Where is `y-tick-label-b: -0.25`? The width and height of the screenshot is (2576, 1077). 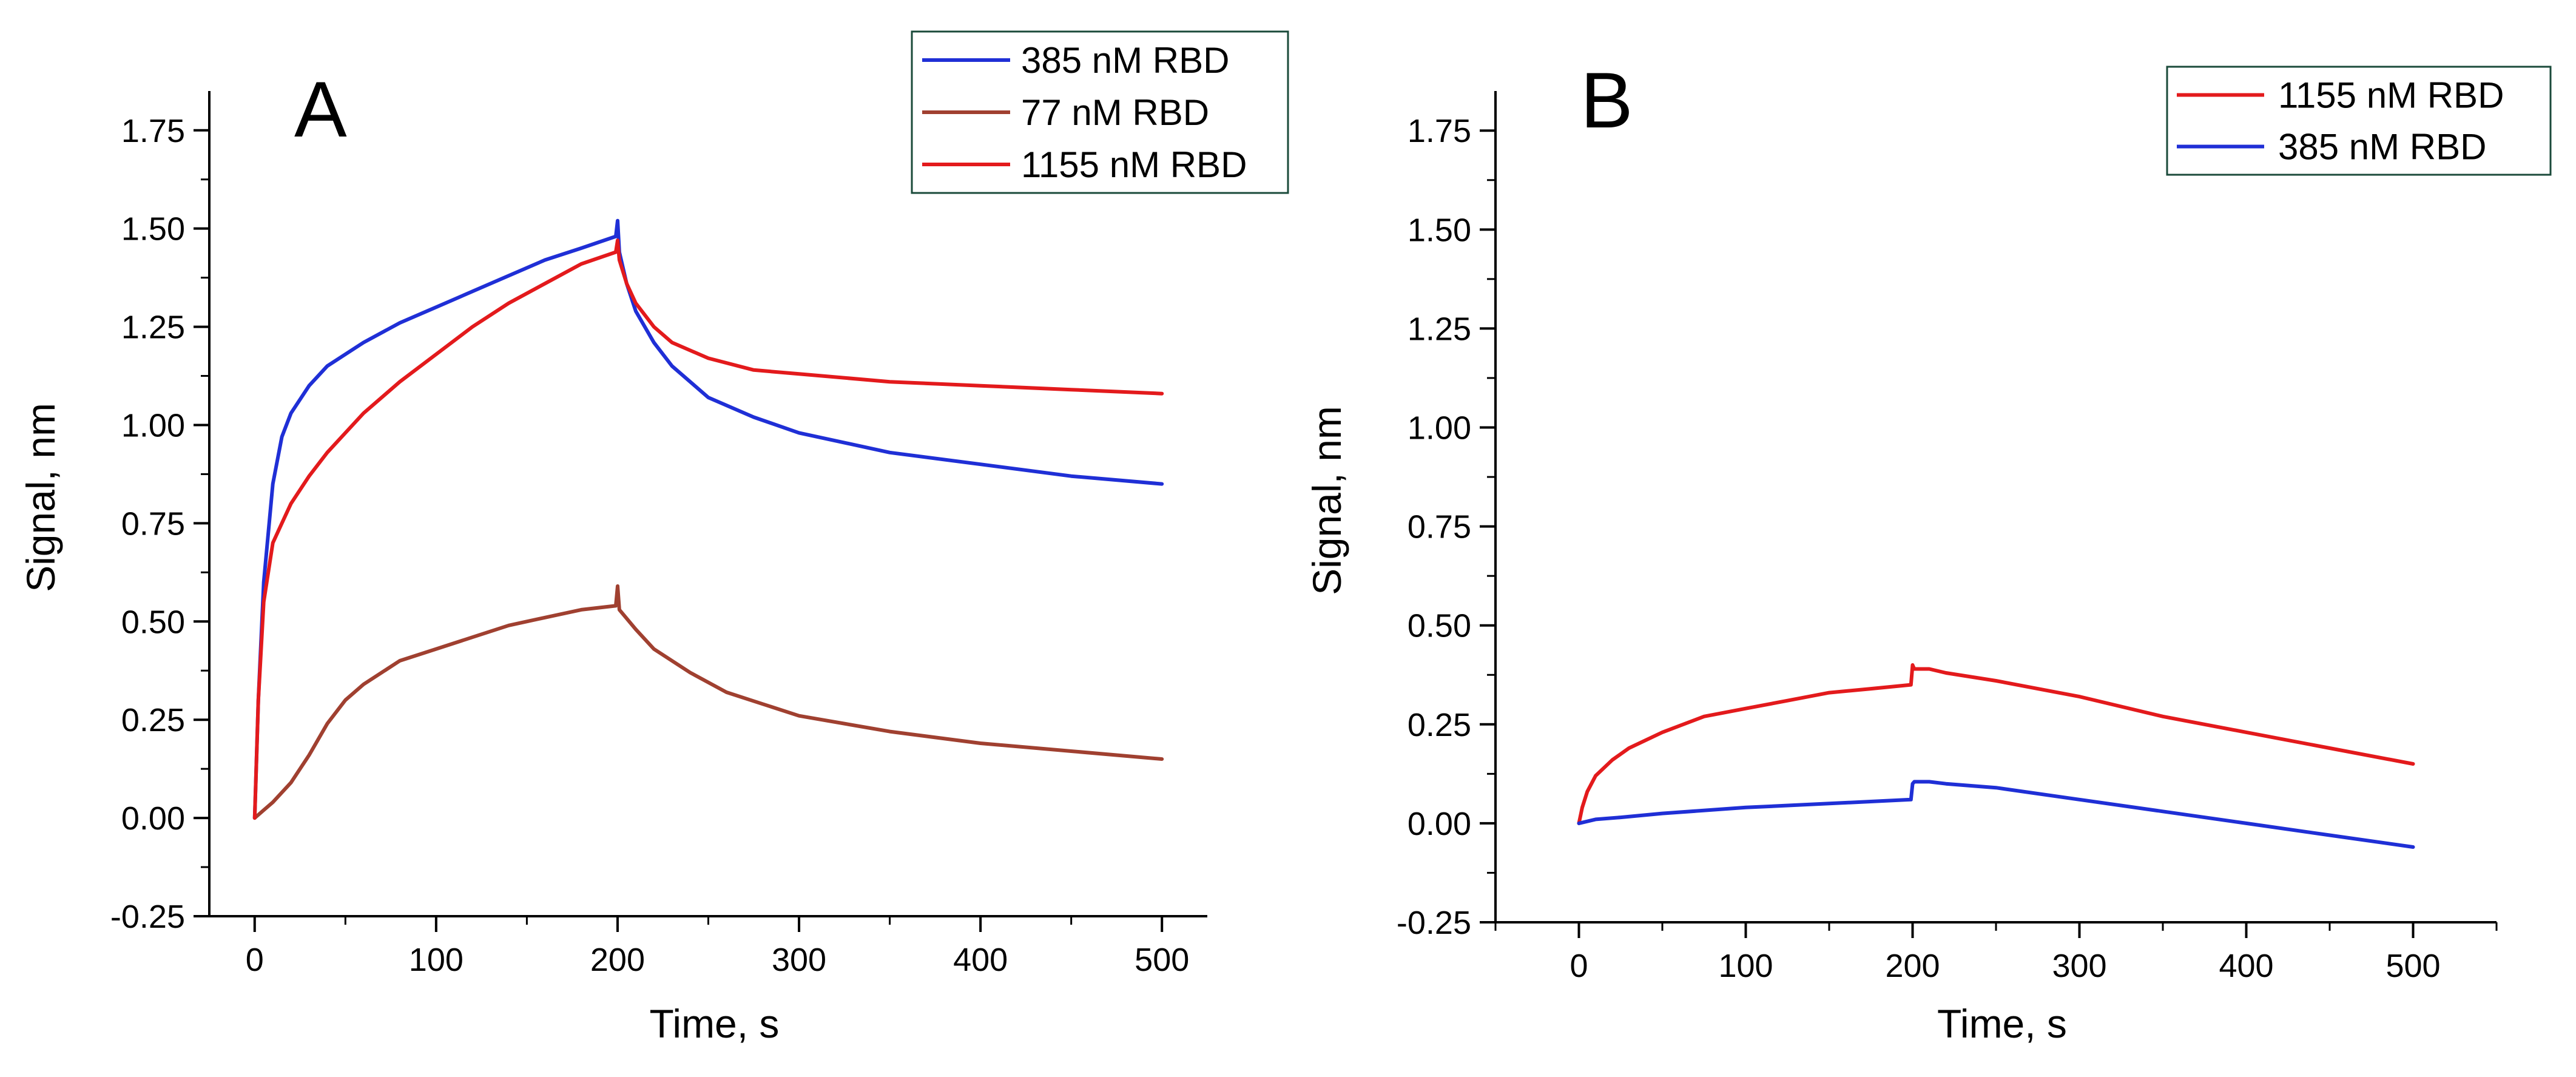 y-tick-label-b: -0.25 is located at coordinates (1434, 923).